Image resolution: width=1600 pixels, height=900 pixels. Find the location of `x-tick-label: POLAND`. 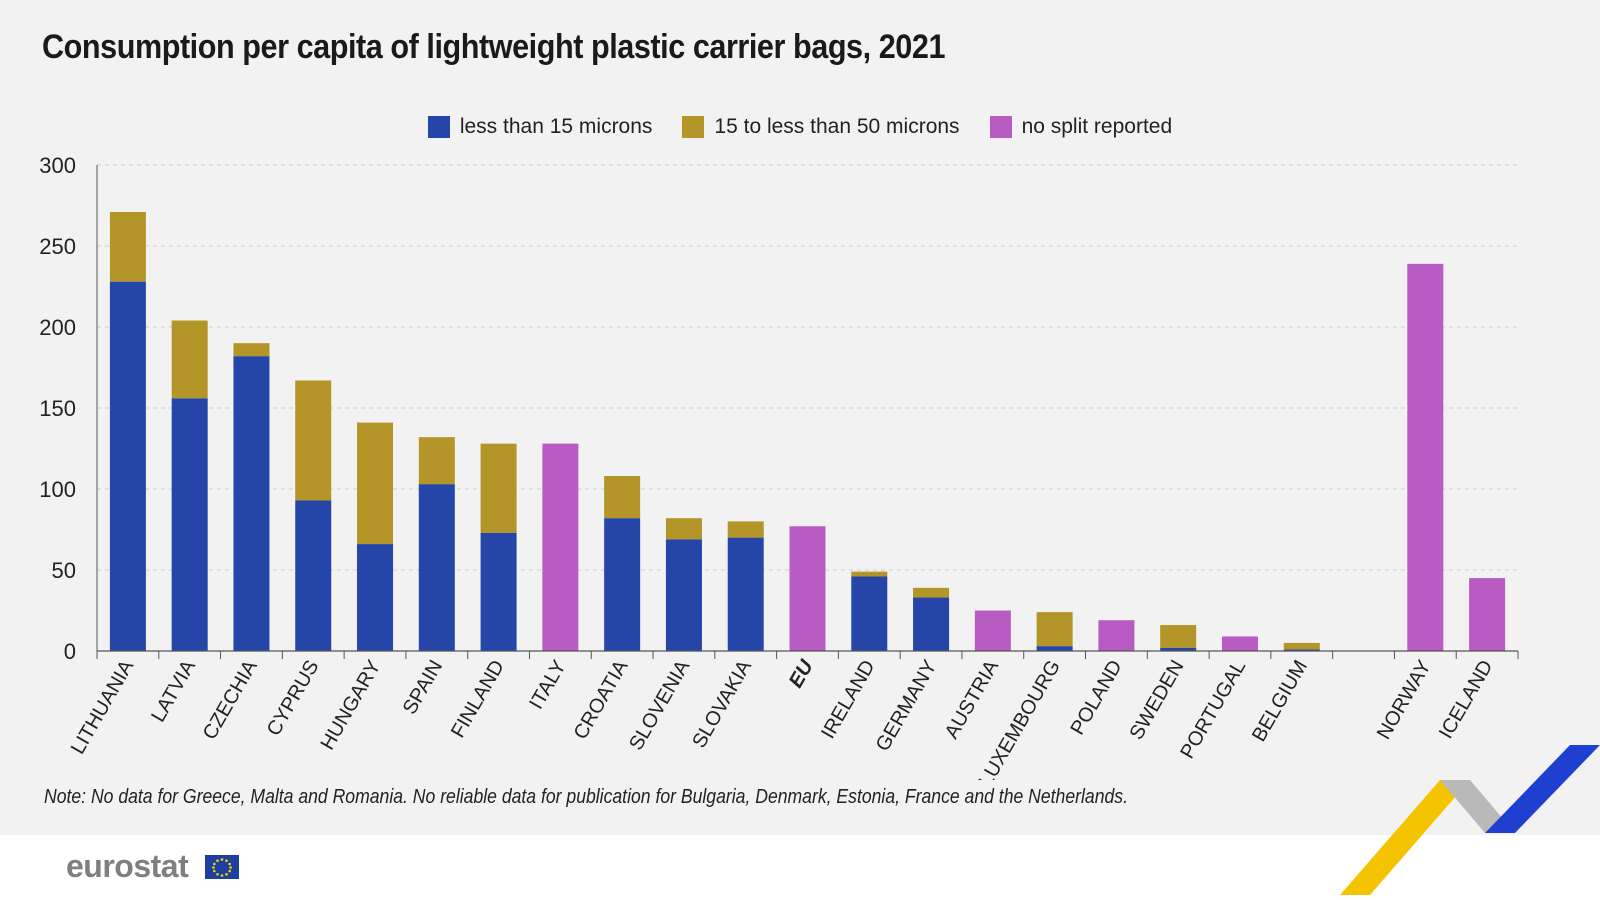

x-tick-label: POLAND is located at coordinates (1097, 698).